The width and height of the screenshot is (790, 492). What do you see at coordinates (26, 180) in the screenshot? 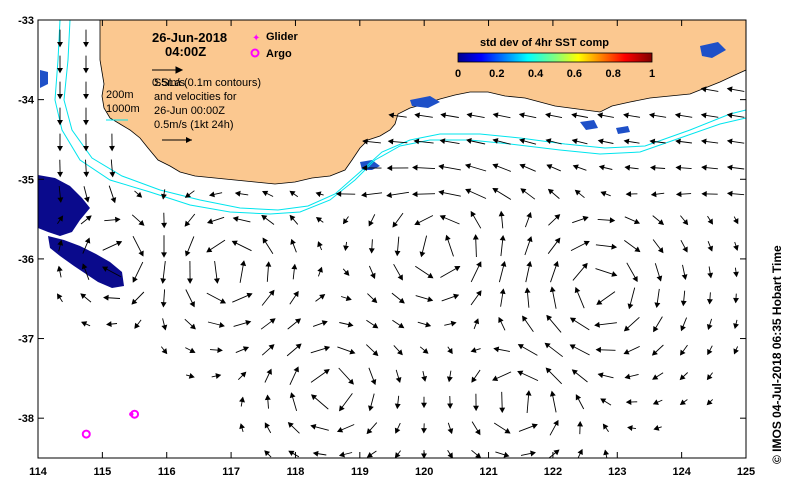
I see `y-tick-label: -35` at bounding box center [26, 180].